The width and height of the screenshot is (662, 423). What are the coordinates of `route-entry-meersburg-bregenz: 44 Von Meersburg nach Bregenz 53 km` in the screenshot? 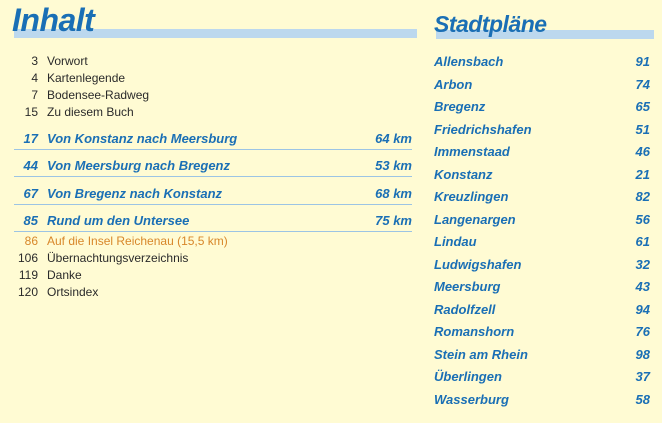 It's located at (213, 166).